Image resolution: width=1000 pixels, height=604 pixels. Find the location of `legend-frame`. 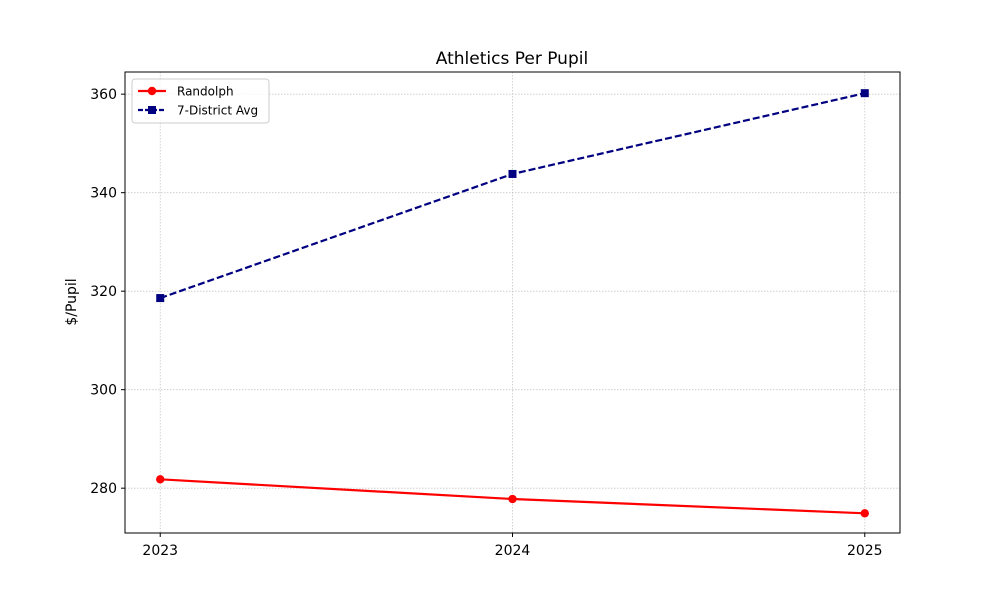

legend-frame is located at coordinates (200, 101).